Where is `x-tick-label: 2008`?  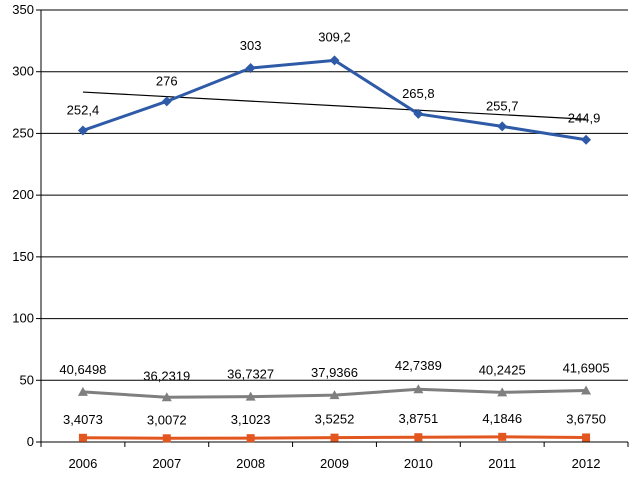 x-tick-label: 2008 is located at coordinates (250, 463).